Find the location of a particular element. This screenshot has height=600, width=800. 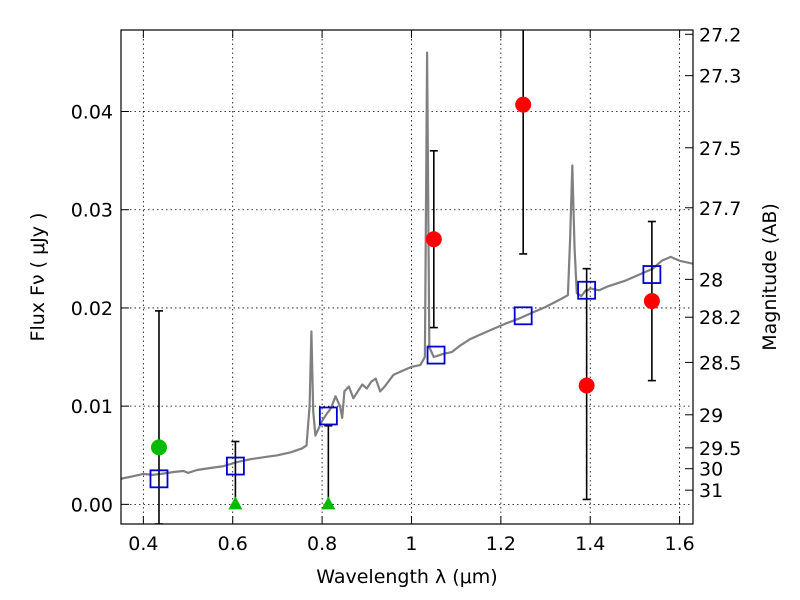

x-tick-label: 1.2 is located at coordinates (501, 544).